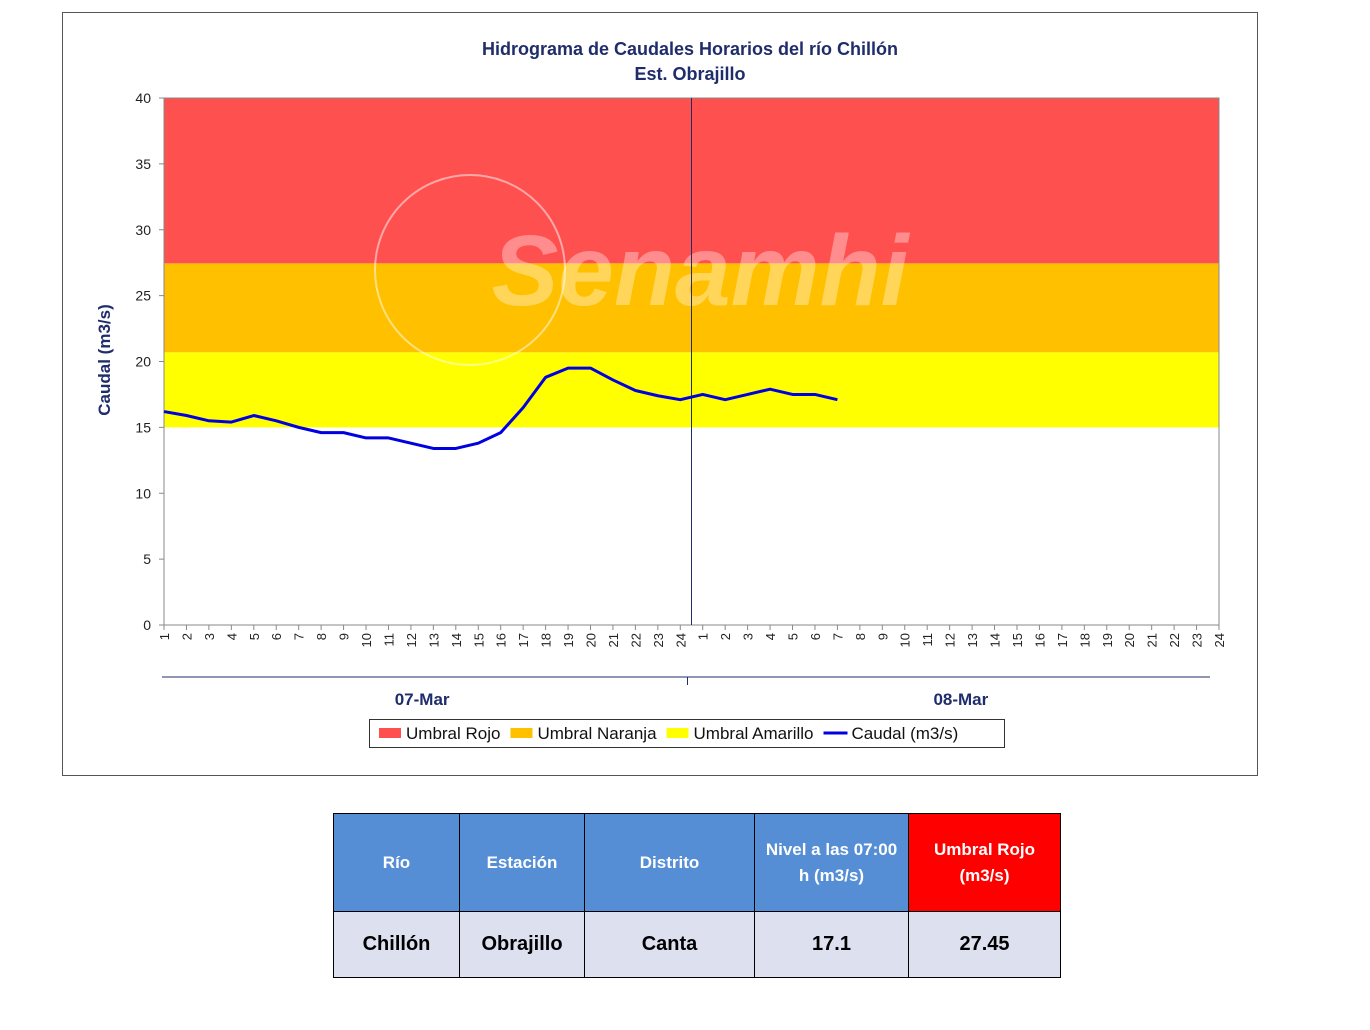  Describe the element at coordinates (984, 862) in the screenshot. I see `table-header: Umbral Rojo (m3/s)` at that location.